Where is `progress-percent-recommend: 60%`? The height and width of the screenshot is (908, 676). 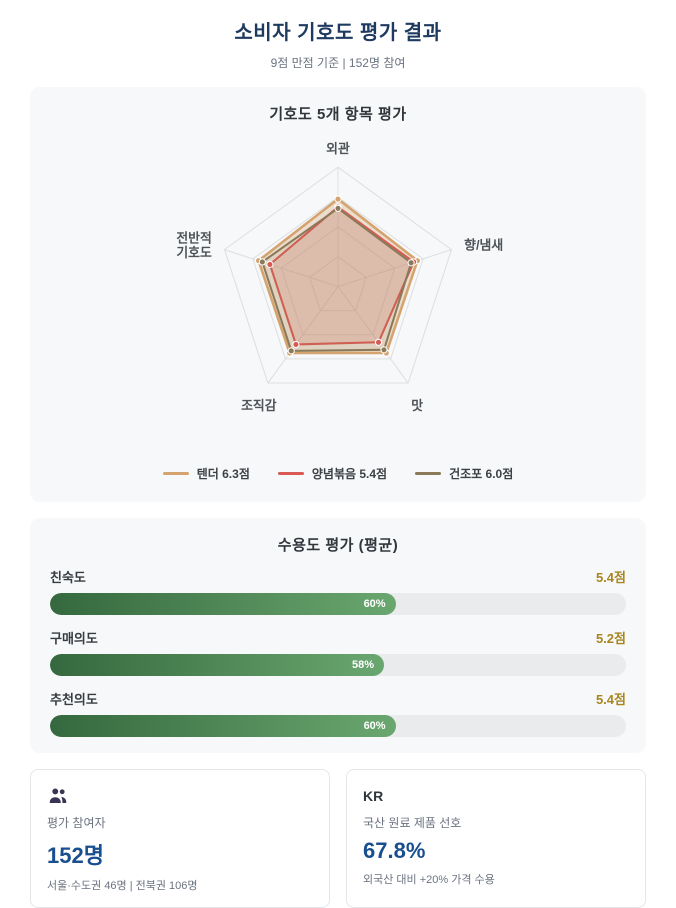
progress-percent-recommend: 60% is located at coordinates (374, 726).